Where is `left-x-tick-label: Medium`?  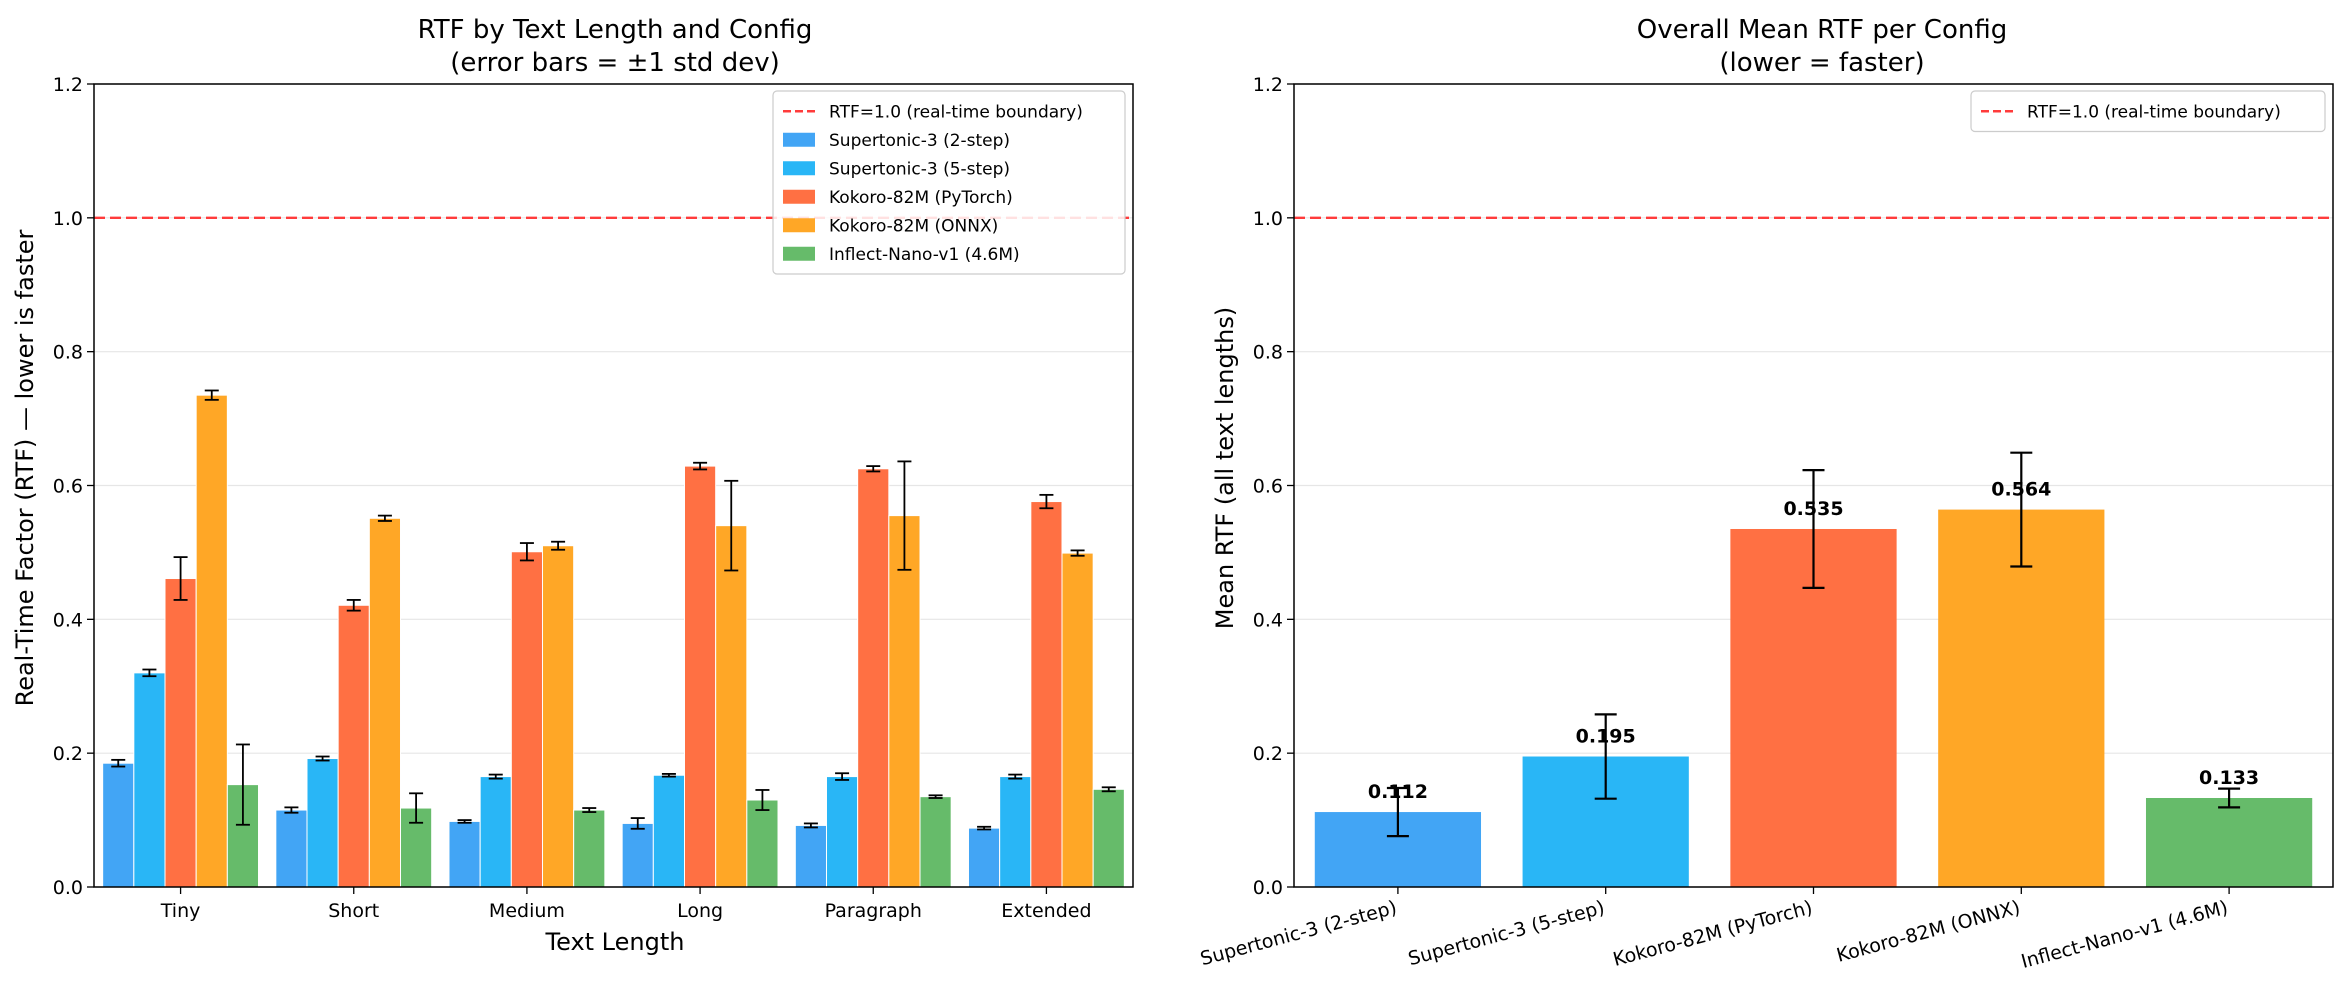 left-x-tick-label: Medium is located at coordinates (527, 911).